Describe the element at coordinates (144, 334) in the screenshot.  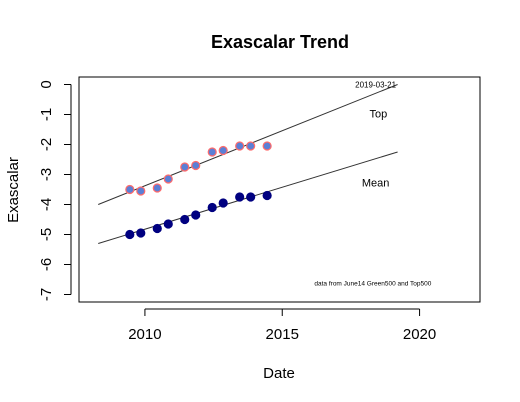
I see `x-tick-label: 2010` at that location.